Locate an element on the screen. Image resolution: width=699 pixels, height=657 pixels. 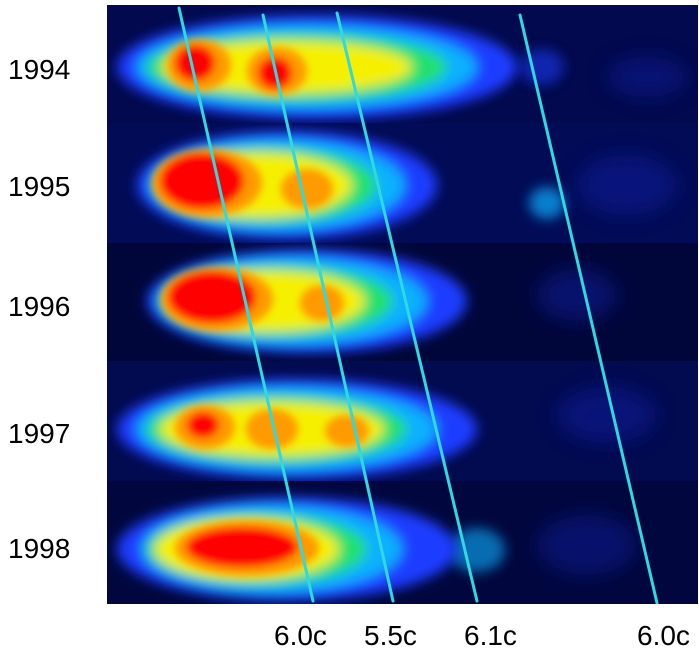
speed-label-6-0c-first: 6.0c is located at coordinates (300, 635).